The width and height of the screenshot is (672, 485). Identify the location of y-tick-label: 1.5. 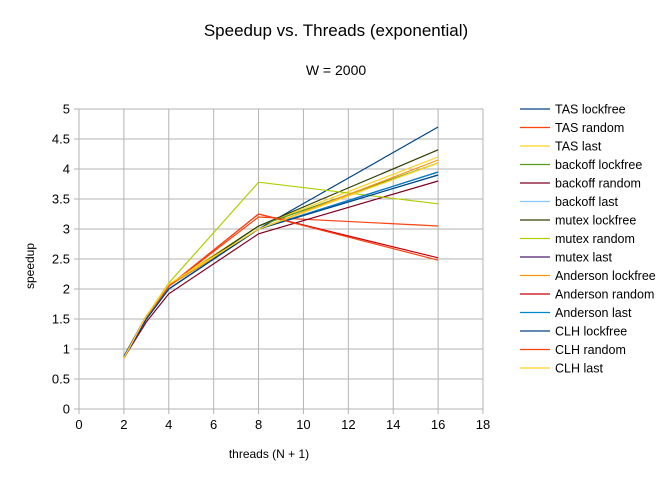
(61, 319).